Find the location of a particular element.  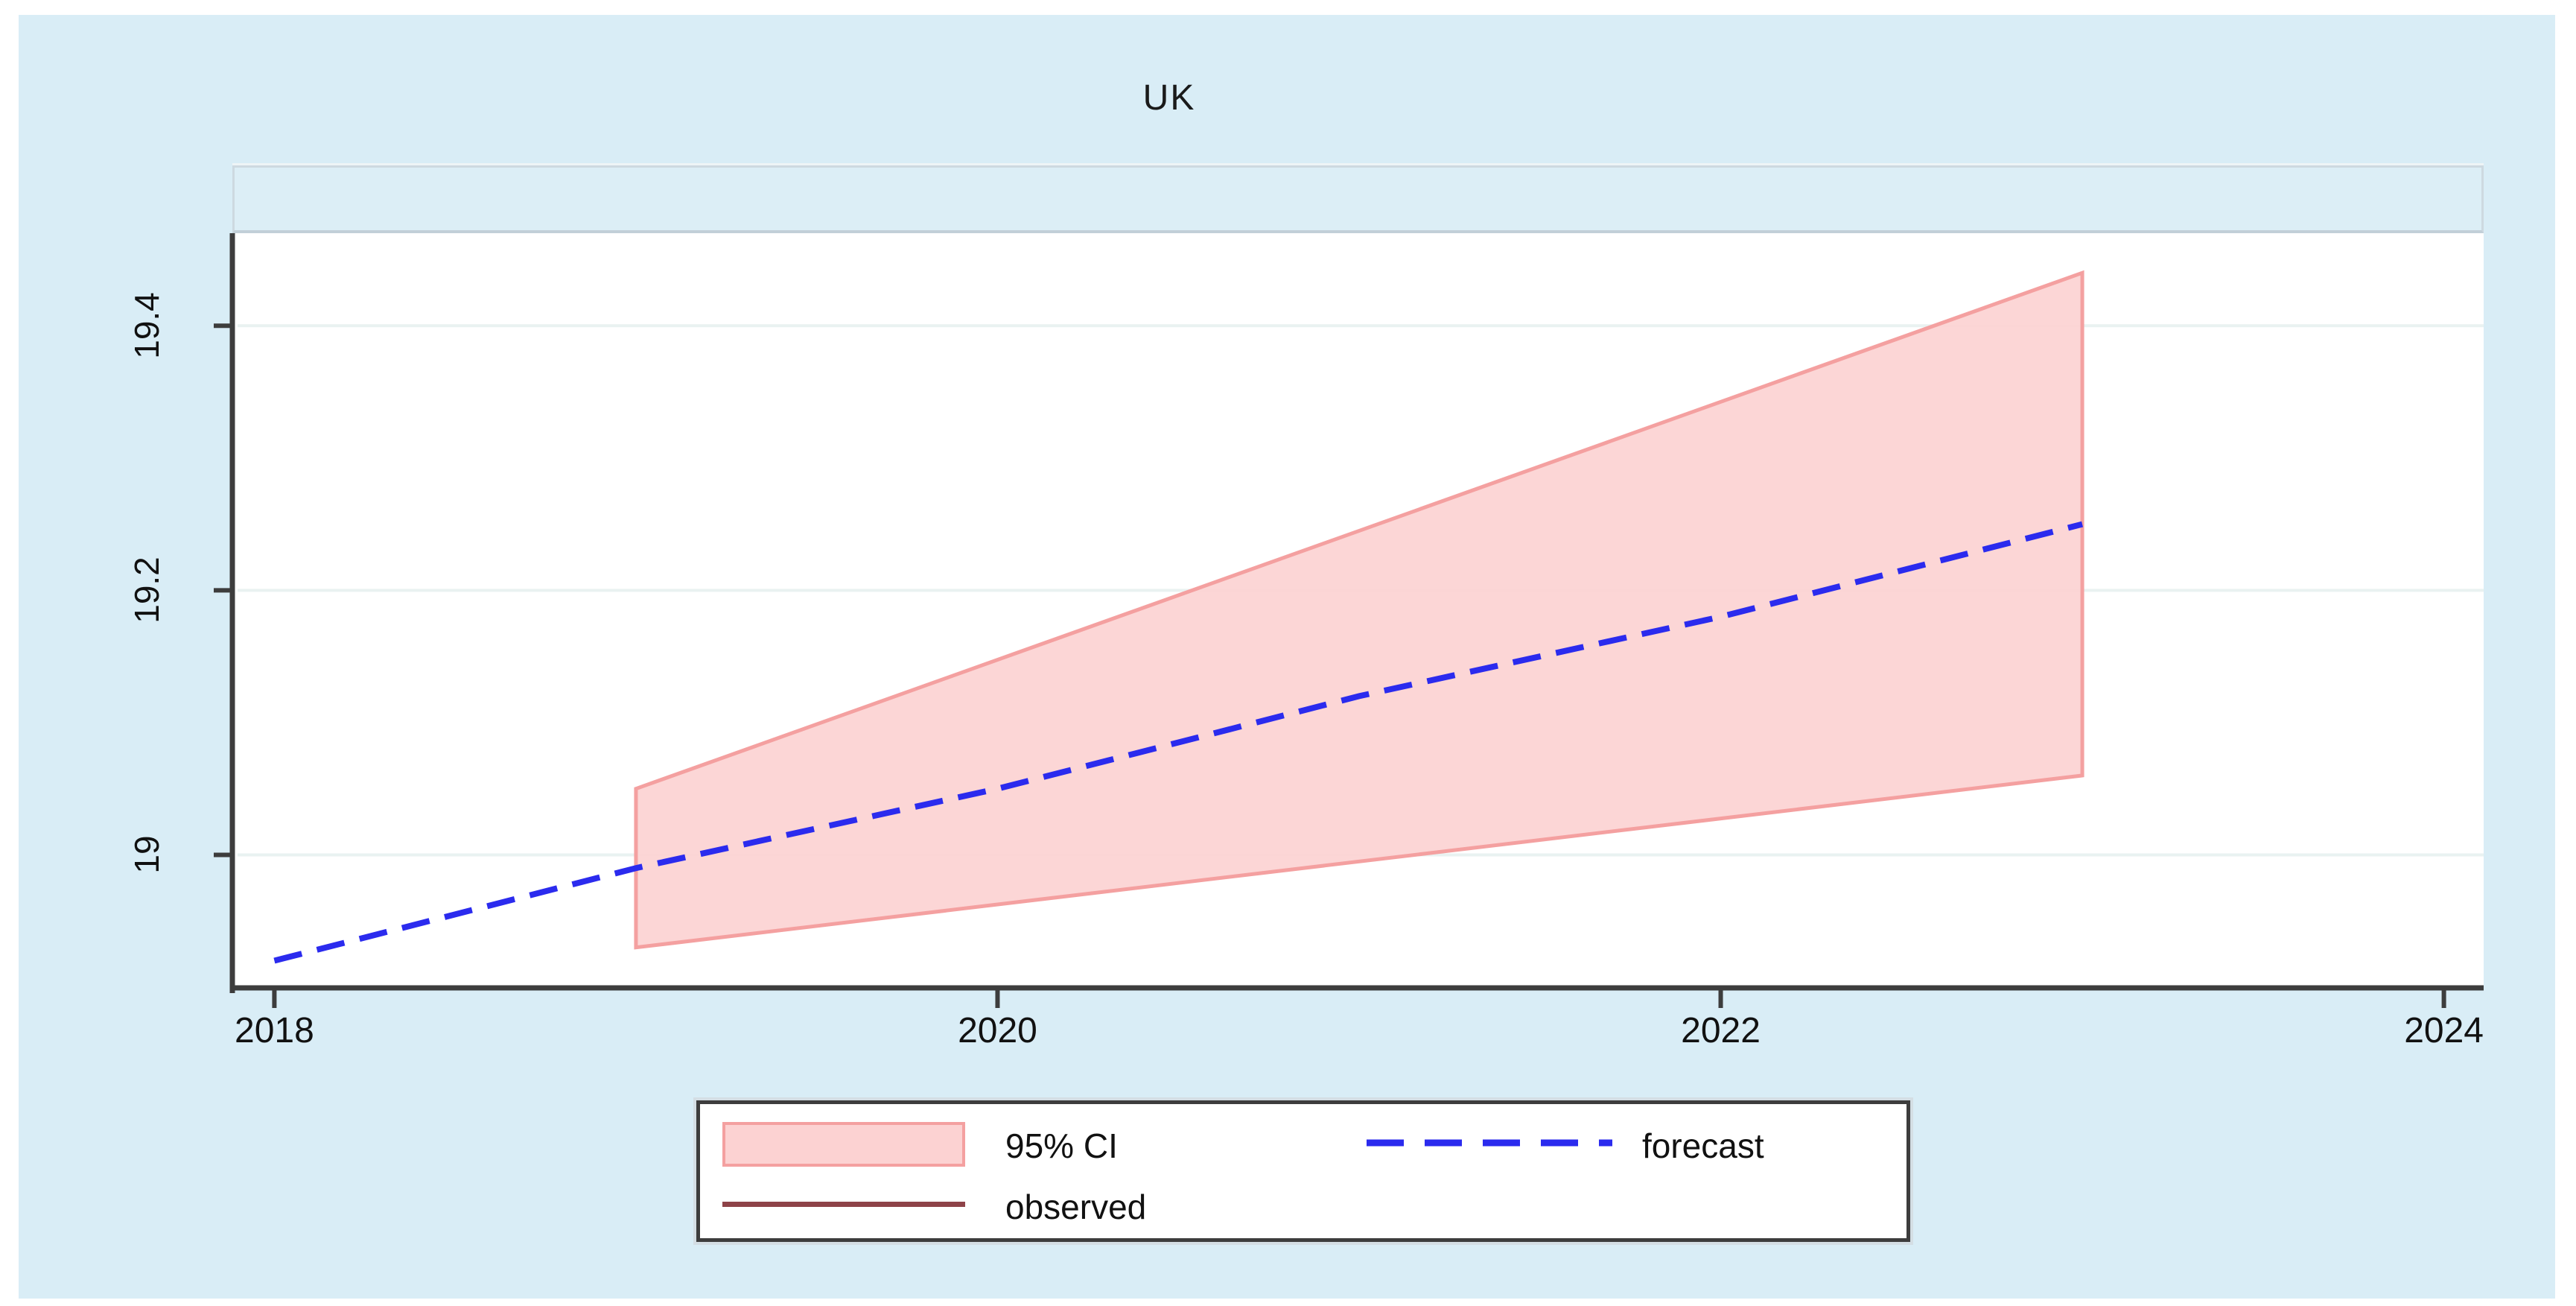

legend-swatch-observed is located at coordinates (843, 1204).